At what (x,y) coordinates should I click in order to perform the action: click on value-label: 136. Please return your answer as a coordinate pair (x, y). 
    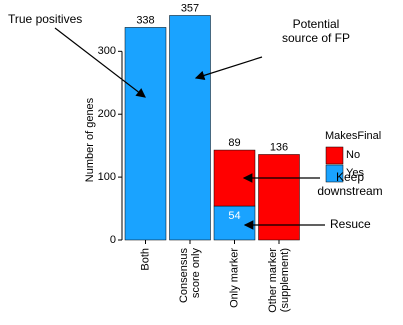
    Looking at the image, I should click on (279, 147).